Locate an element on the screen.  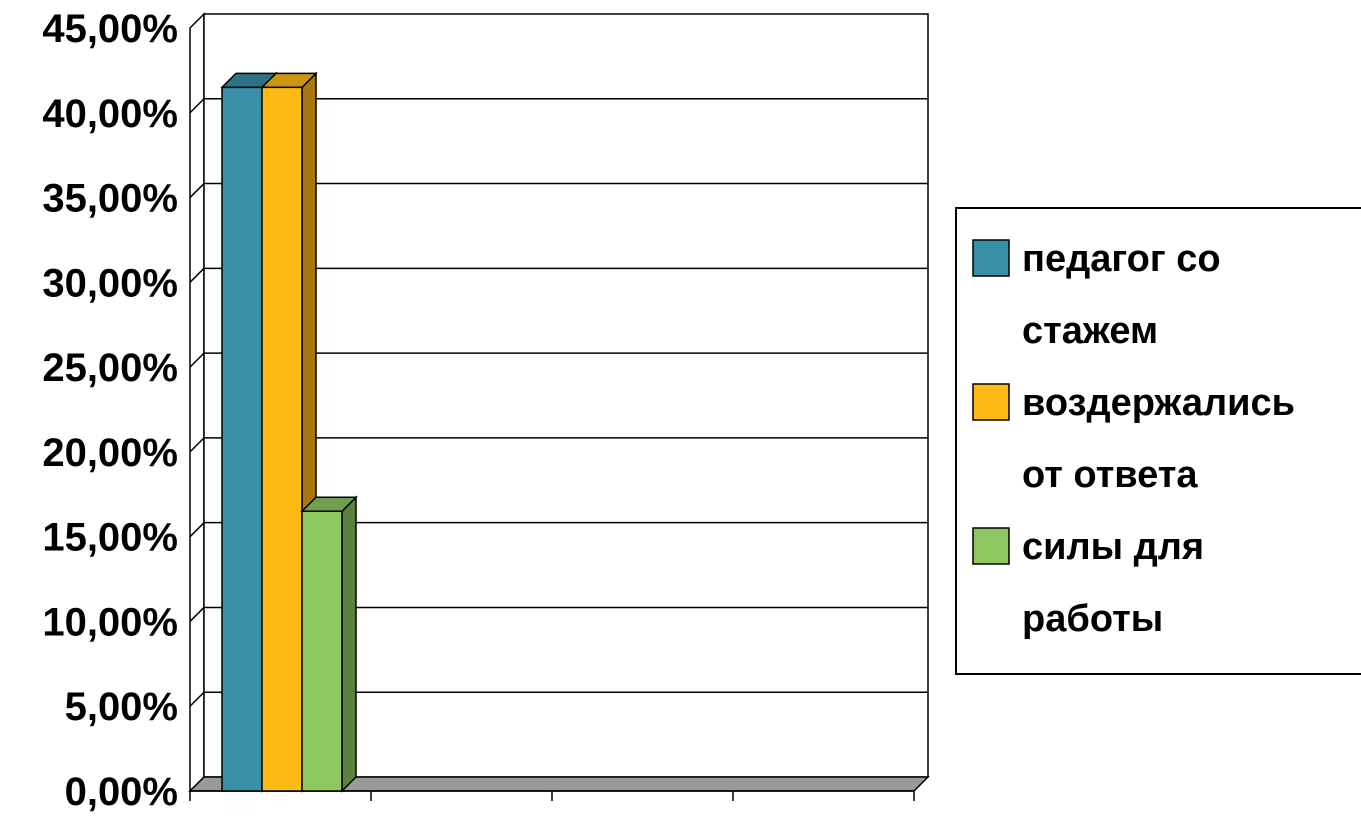
y-tick-label: 5,00% is located at coordinates (121, 707).